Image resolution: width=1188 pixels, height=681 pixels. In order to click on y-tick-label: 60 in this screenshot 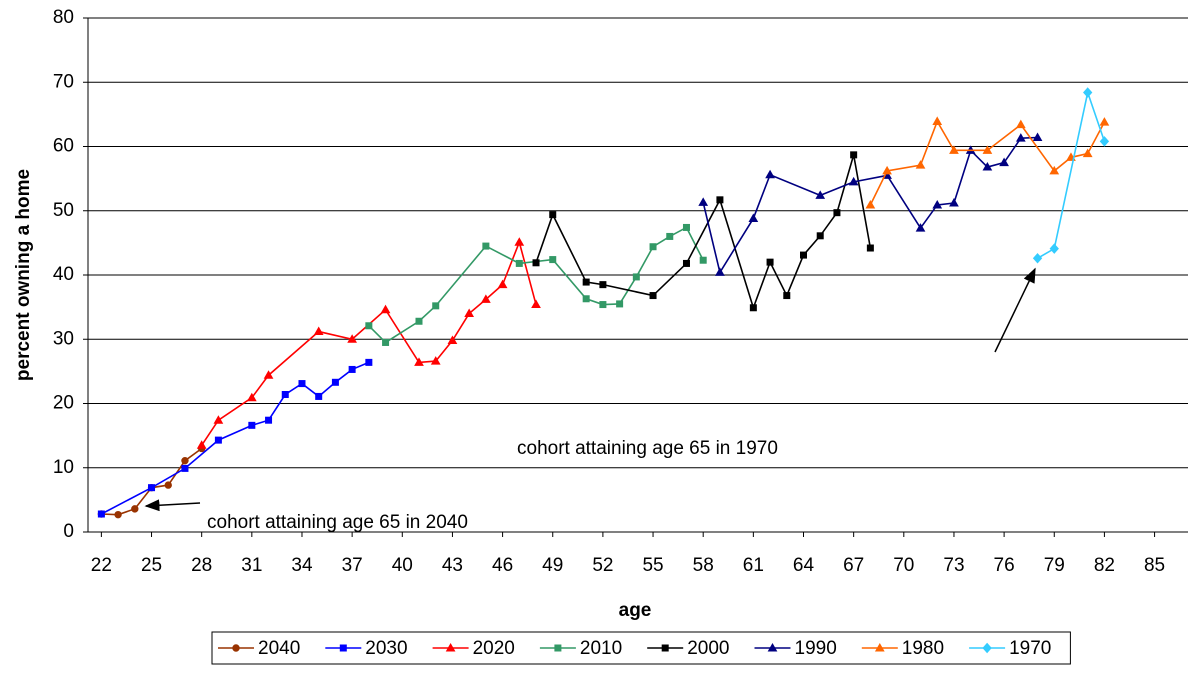, I will do `click(63, 146)`.